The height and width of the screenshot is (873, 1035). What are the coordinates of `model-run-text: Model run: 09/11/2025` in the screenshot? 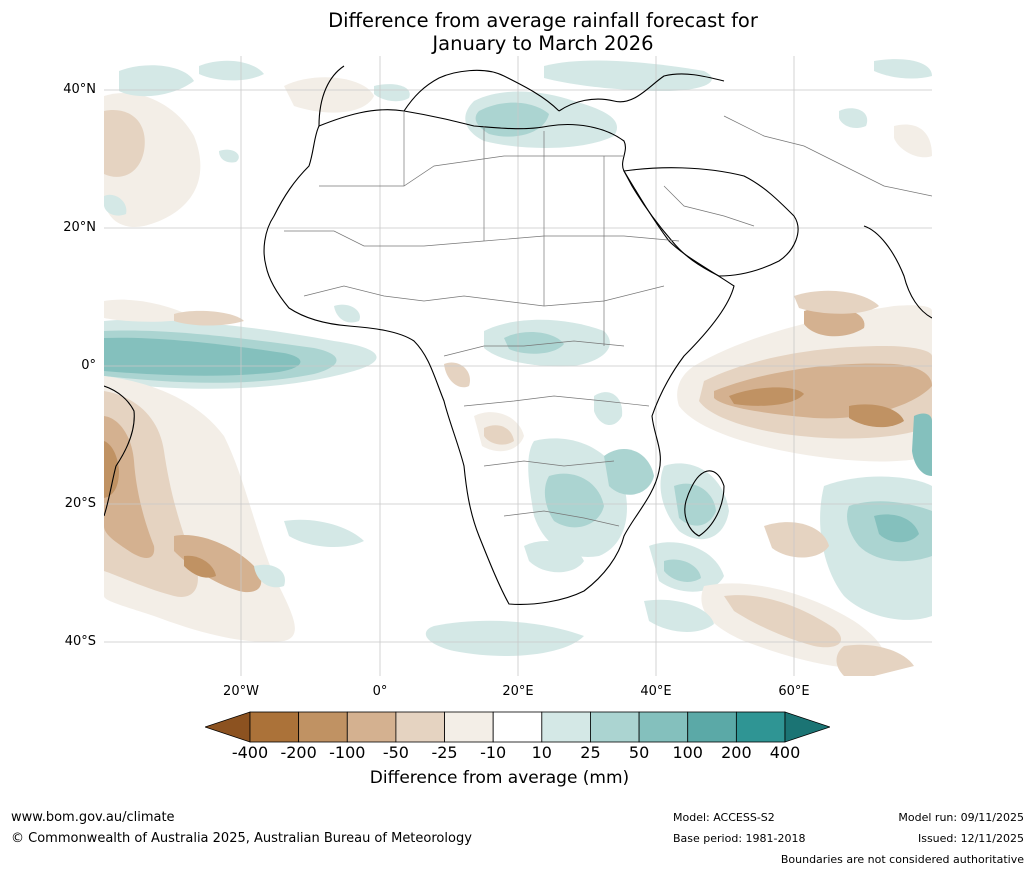 It's located at (961, 817).